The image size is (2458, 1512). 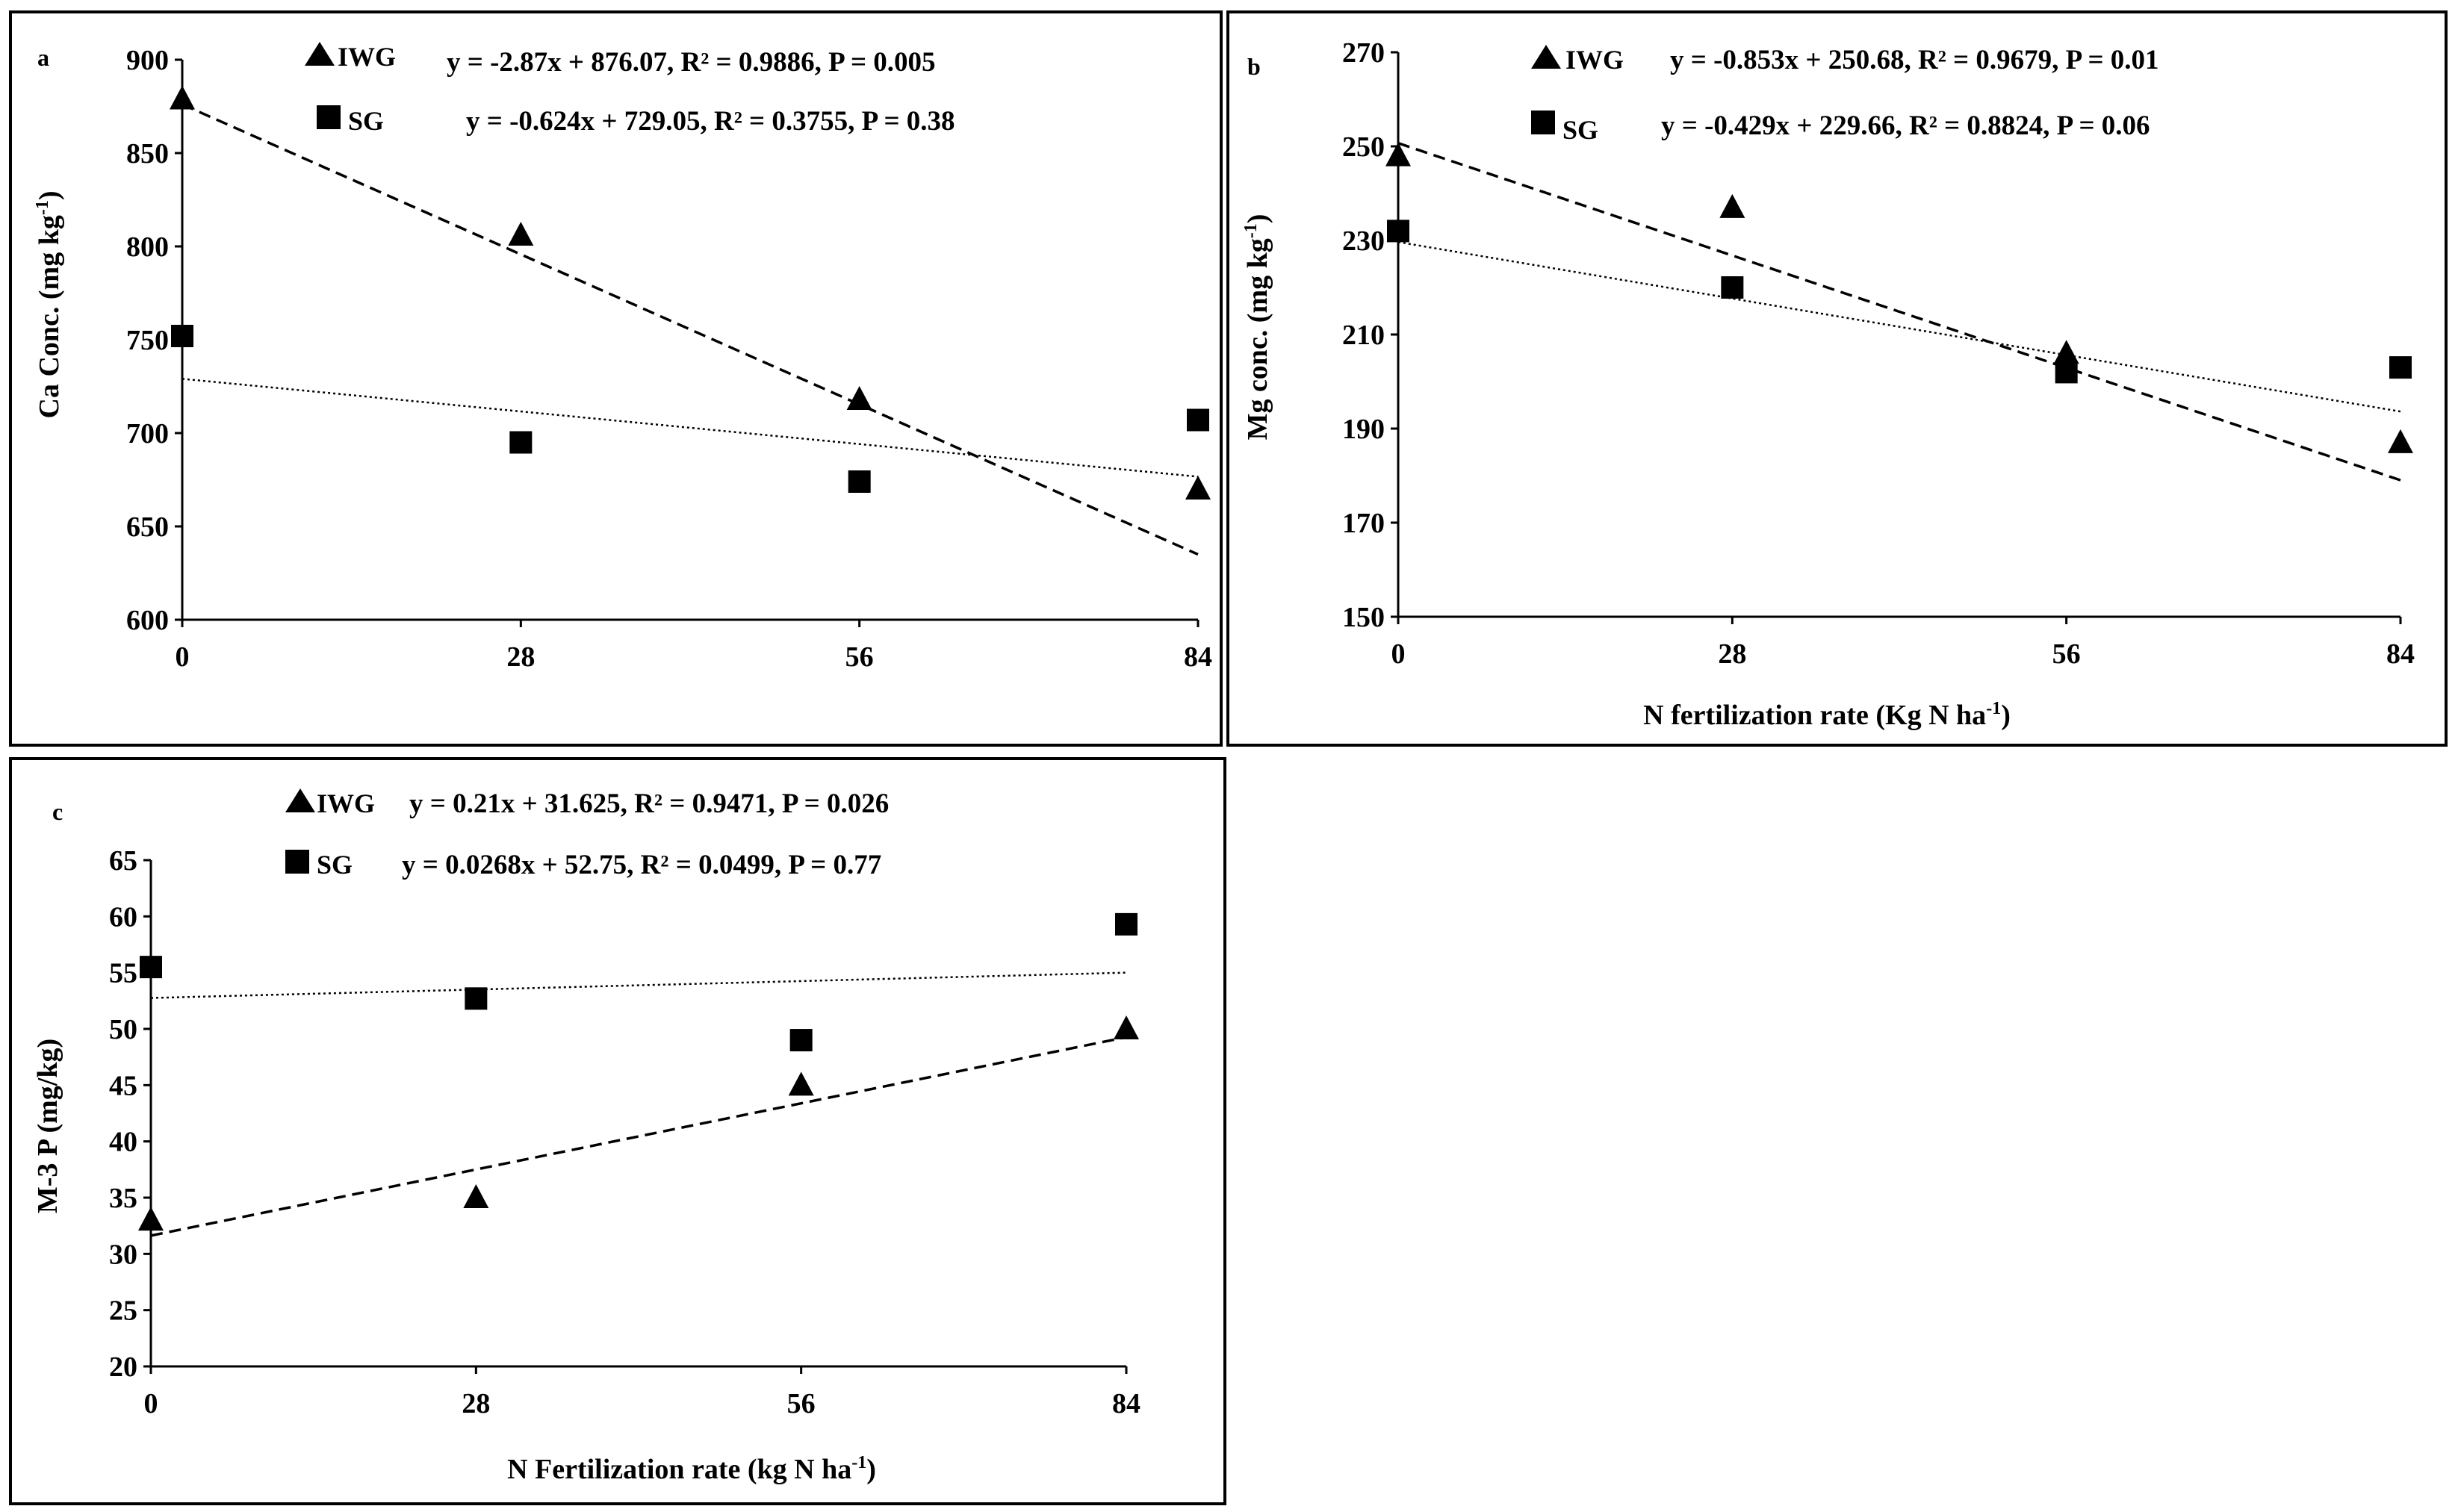 What do you see at coordinates (147, 527) in the screenshot?
I see `y-tick-label: 650` at bounding box center [147, 527].